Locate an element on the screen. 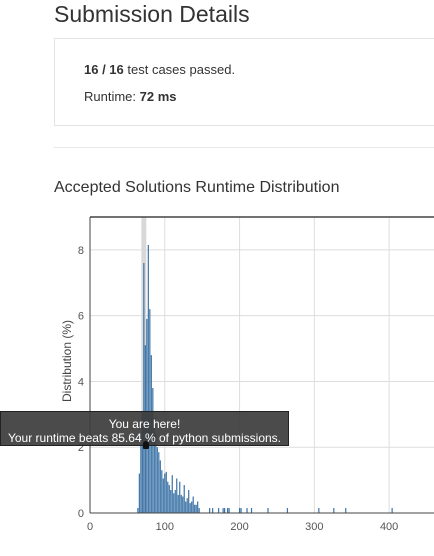 Image resolution: width=434 pixels, height=556 pixels. passed-count: 16 / 16 is located at coordinates (104, 69).